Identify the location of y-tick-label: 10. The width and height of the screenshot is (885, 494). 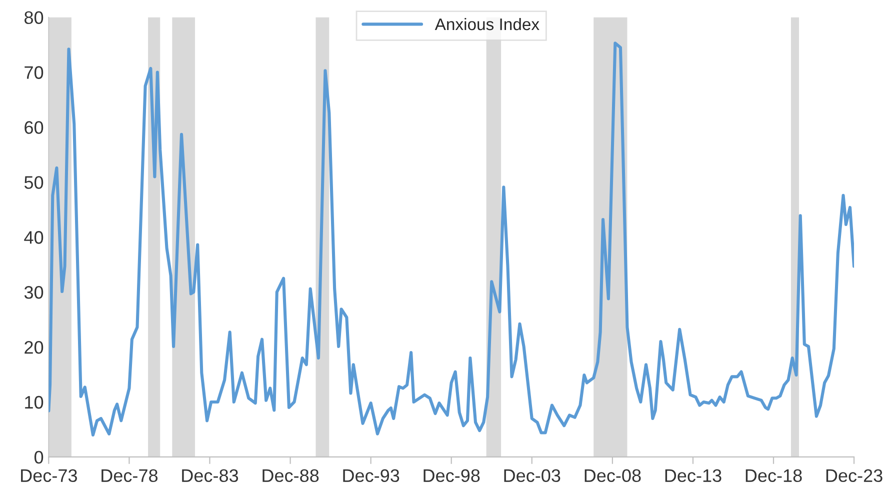
(34, 402).